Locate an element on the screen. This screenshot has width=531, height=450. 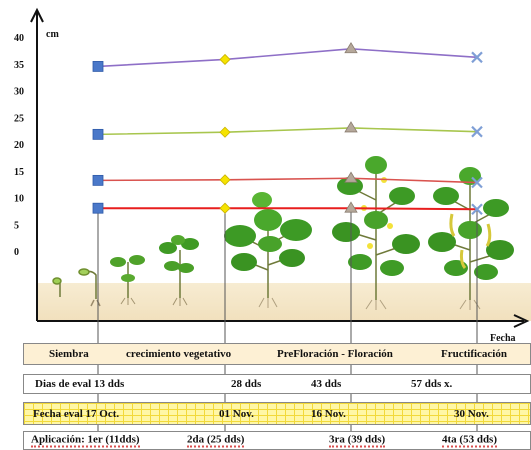
y-tick-label: 10 is located at coordinates (19, 199).